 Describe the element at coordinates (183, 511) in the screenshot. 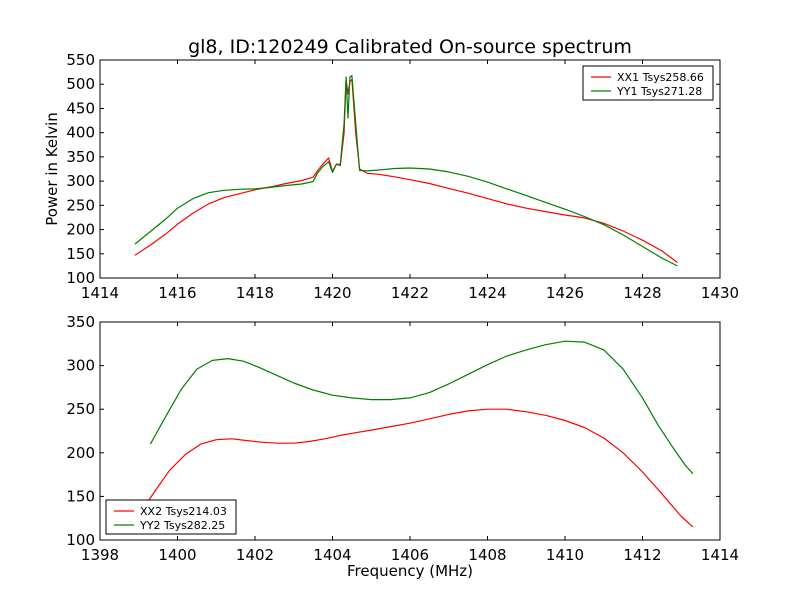

I see `bottom-legend-label-1: XX2 Tsys214.03` at that location.